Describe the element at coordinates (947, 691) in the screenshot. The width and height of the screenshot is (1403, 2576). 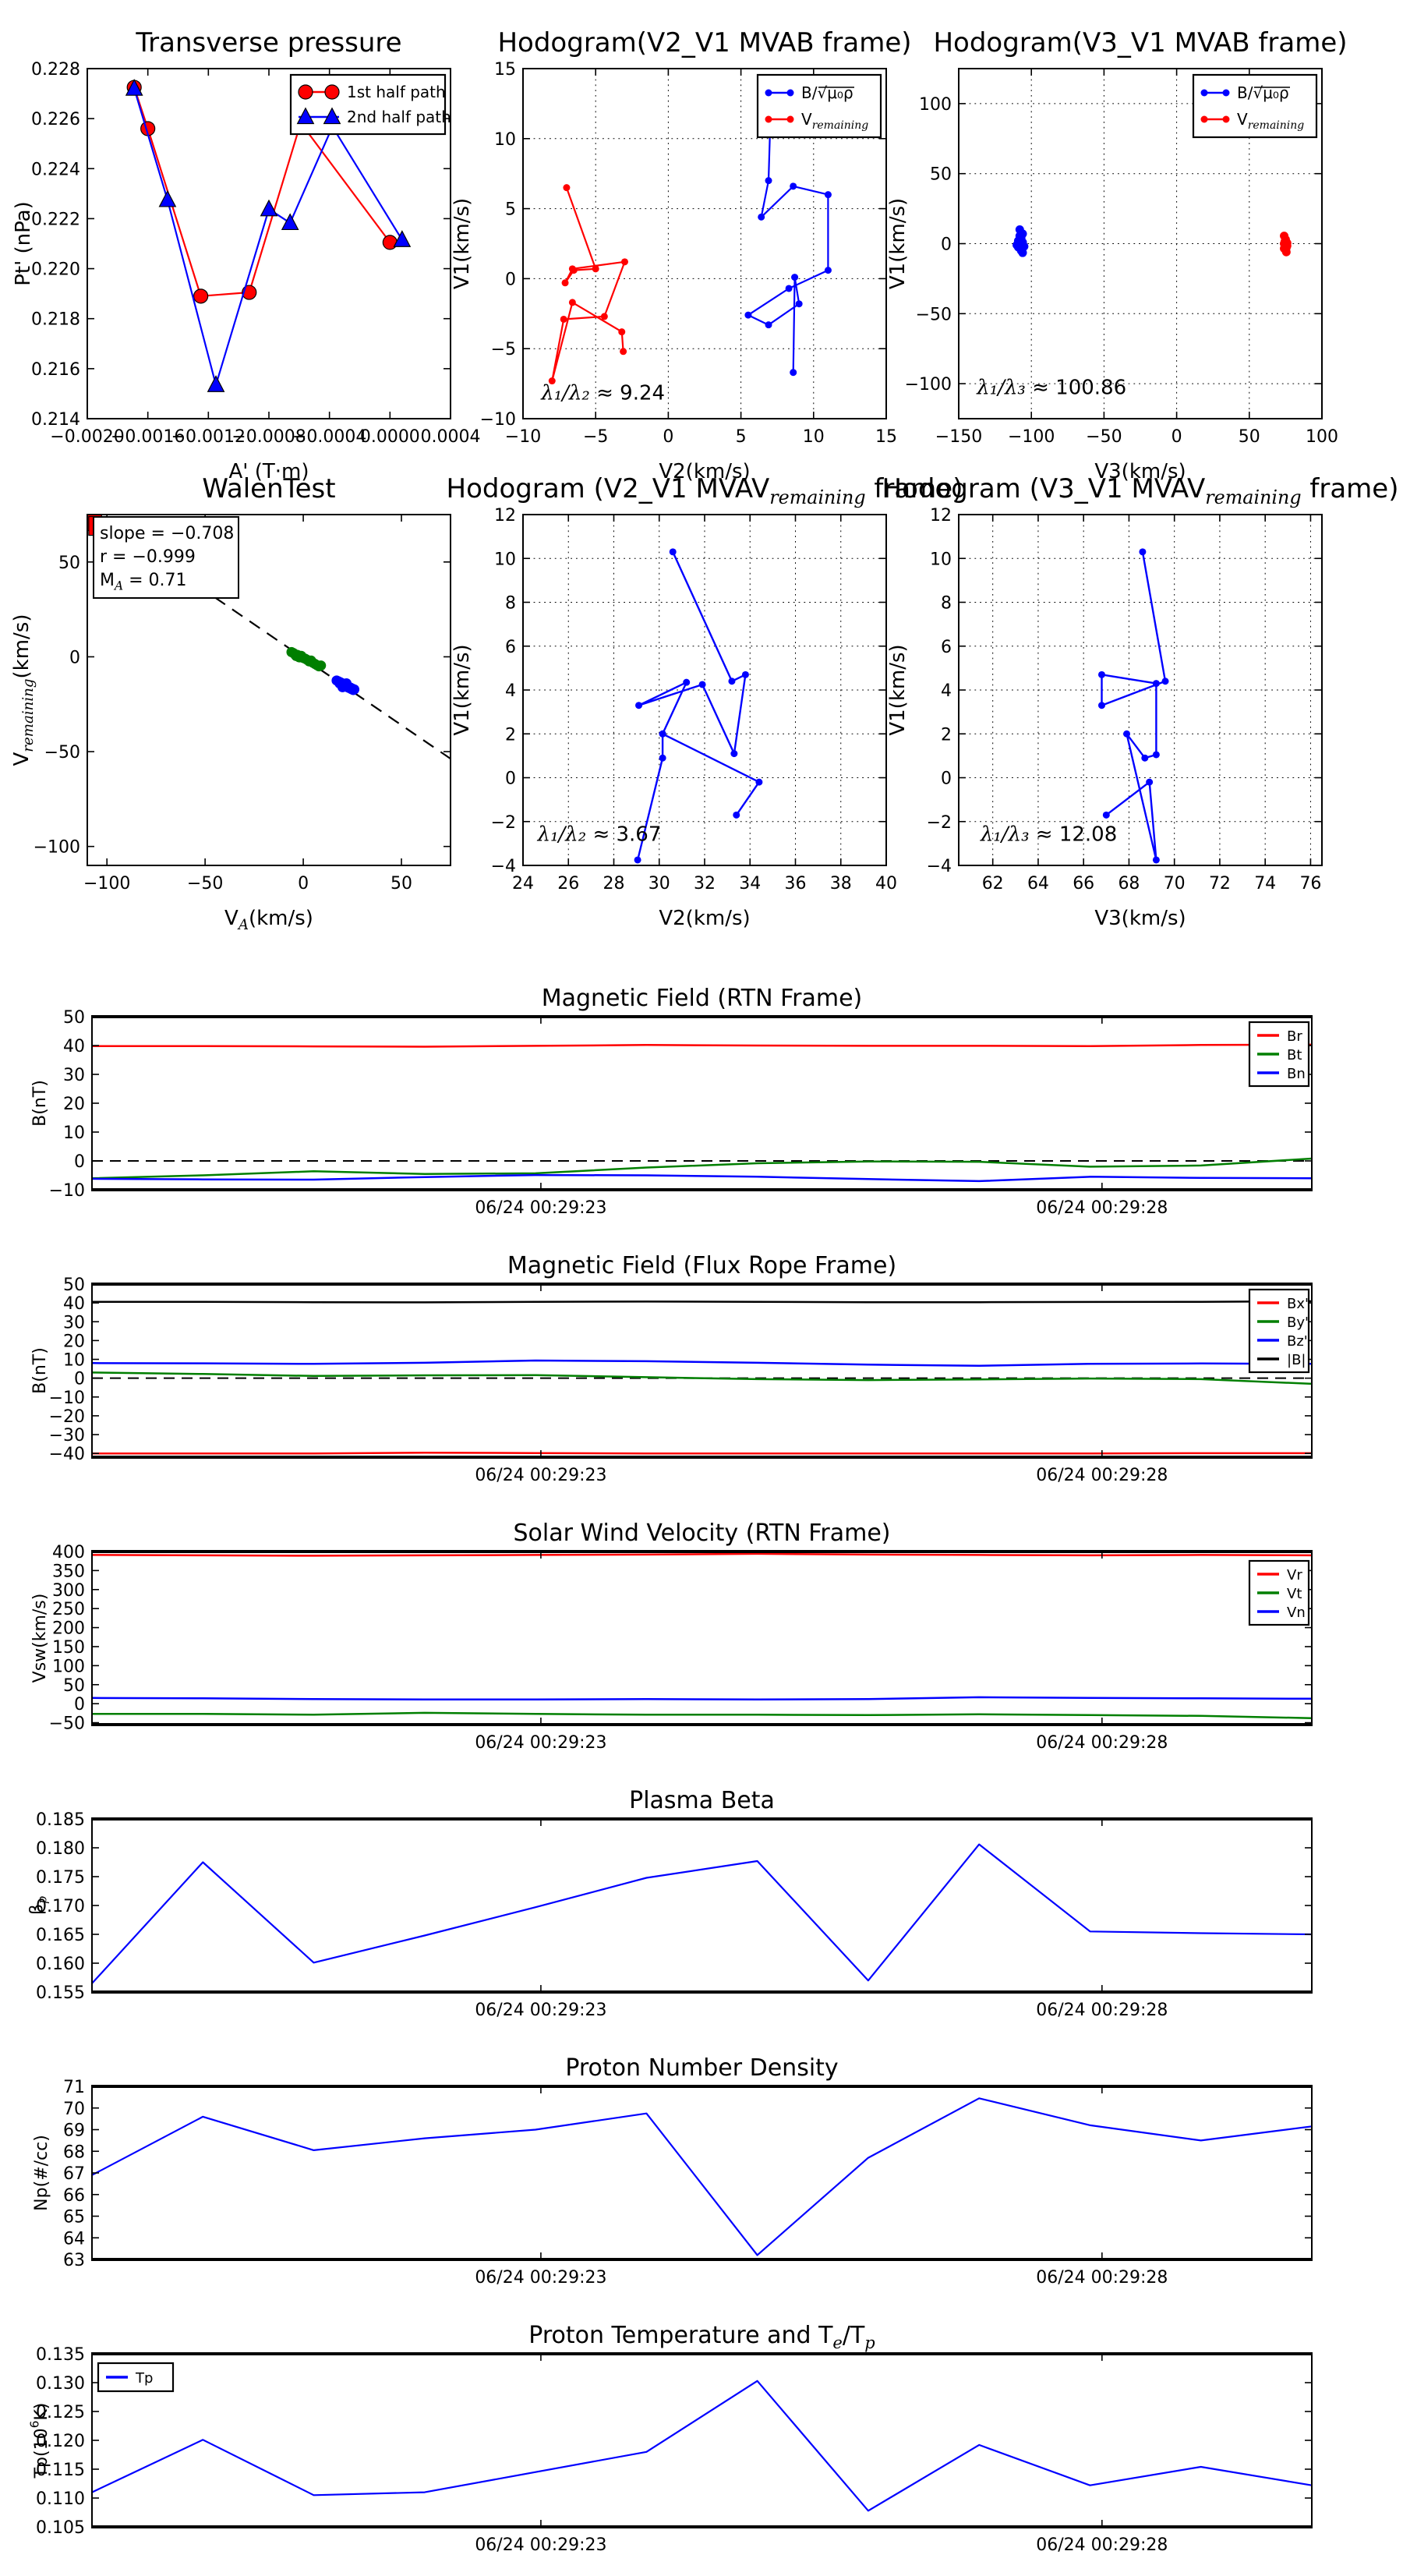
I see `y-tick-label: 4` at that location.